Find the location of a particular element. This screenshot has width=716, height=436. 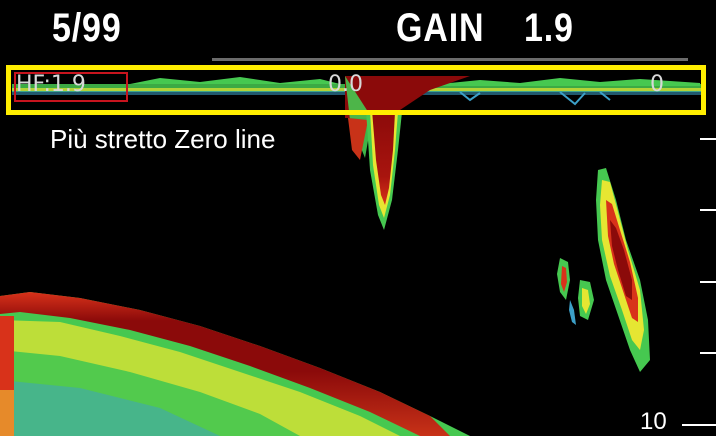

frequency-box is located at coordinates (71, 87).